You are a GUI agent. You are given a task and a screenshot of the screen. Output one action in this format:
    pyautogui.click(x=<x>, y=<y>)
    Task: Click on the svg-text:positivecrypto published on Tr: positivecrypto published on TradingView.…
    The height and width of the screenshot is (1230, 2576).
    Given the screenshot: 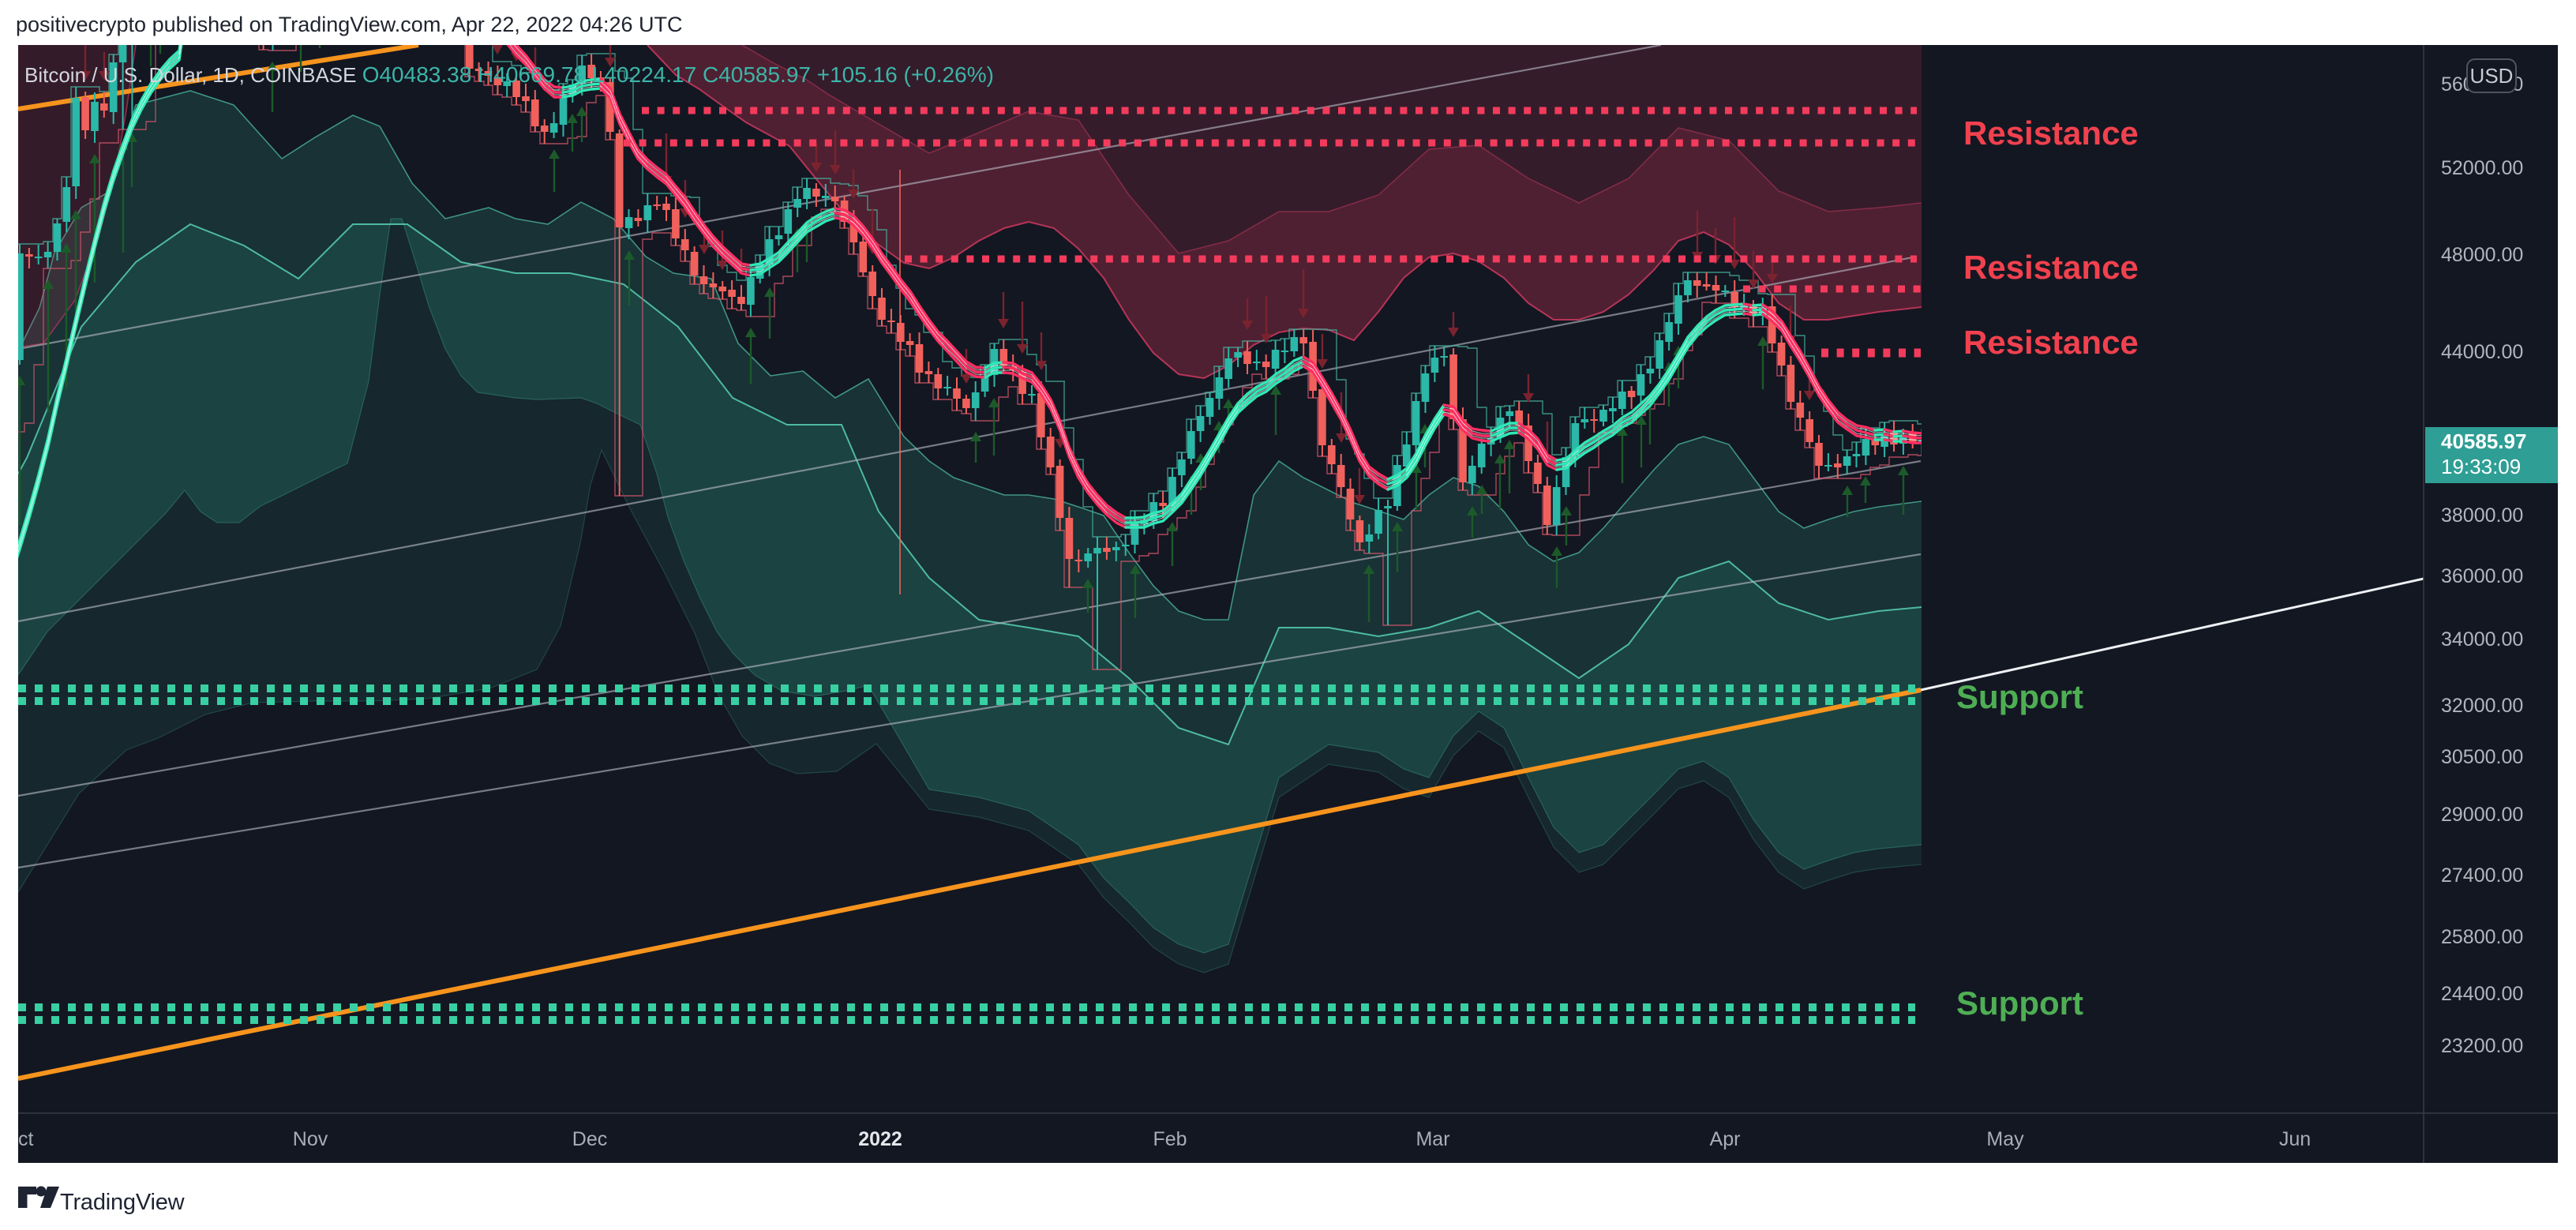 What is the action you would take?
    pyautogui.click(x=349, y=24)
    